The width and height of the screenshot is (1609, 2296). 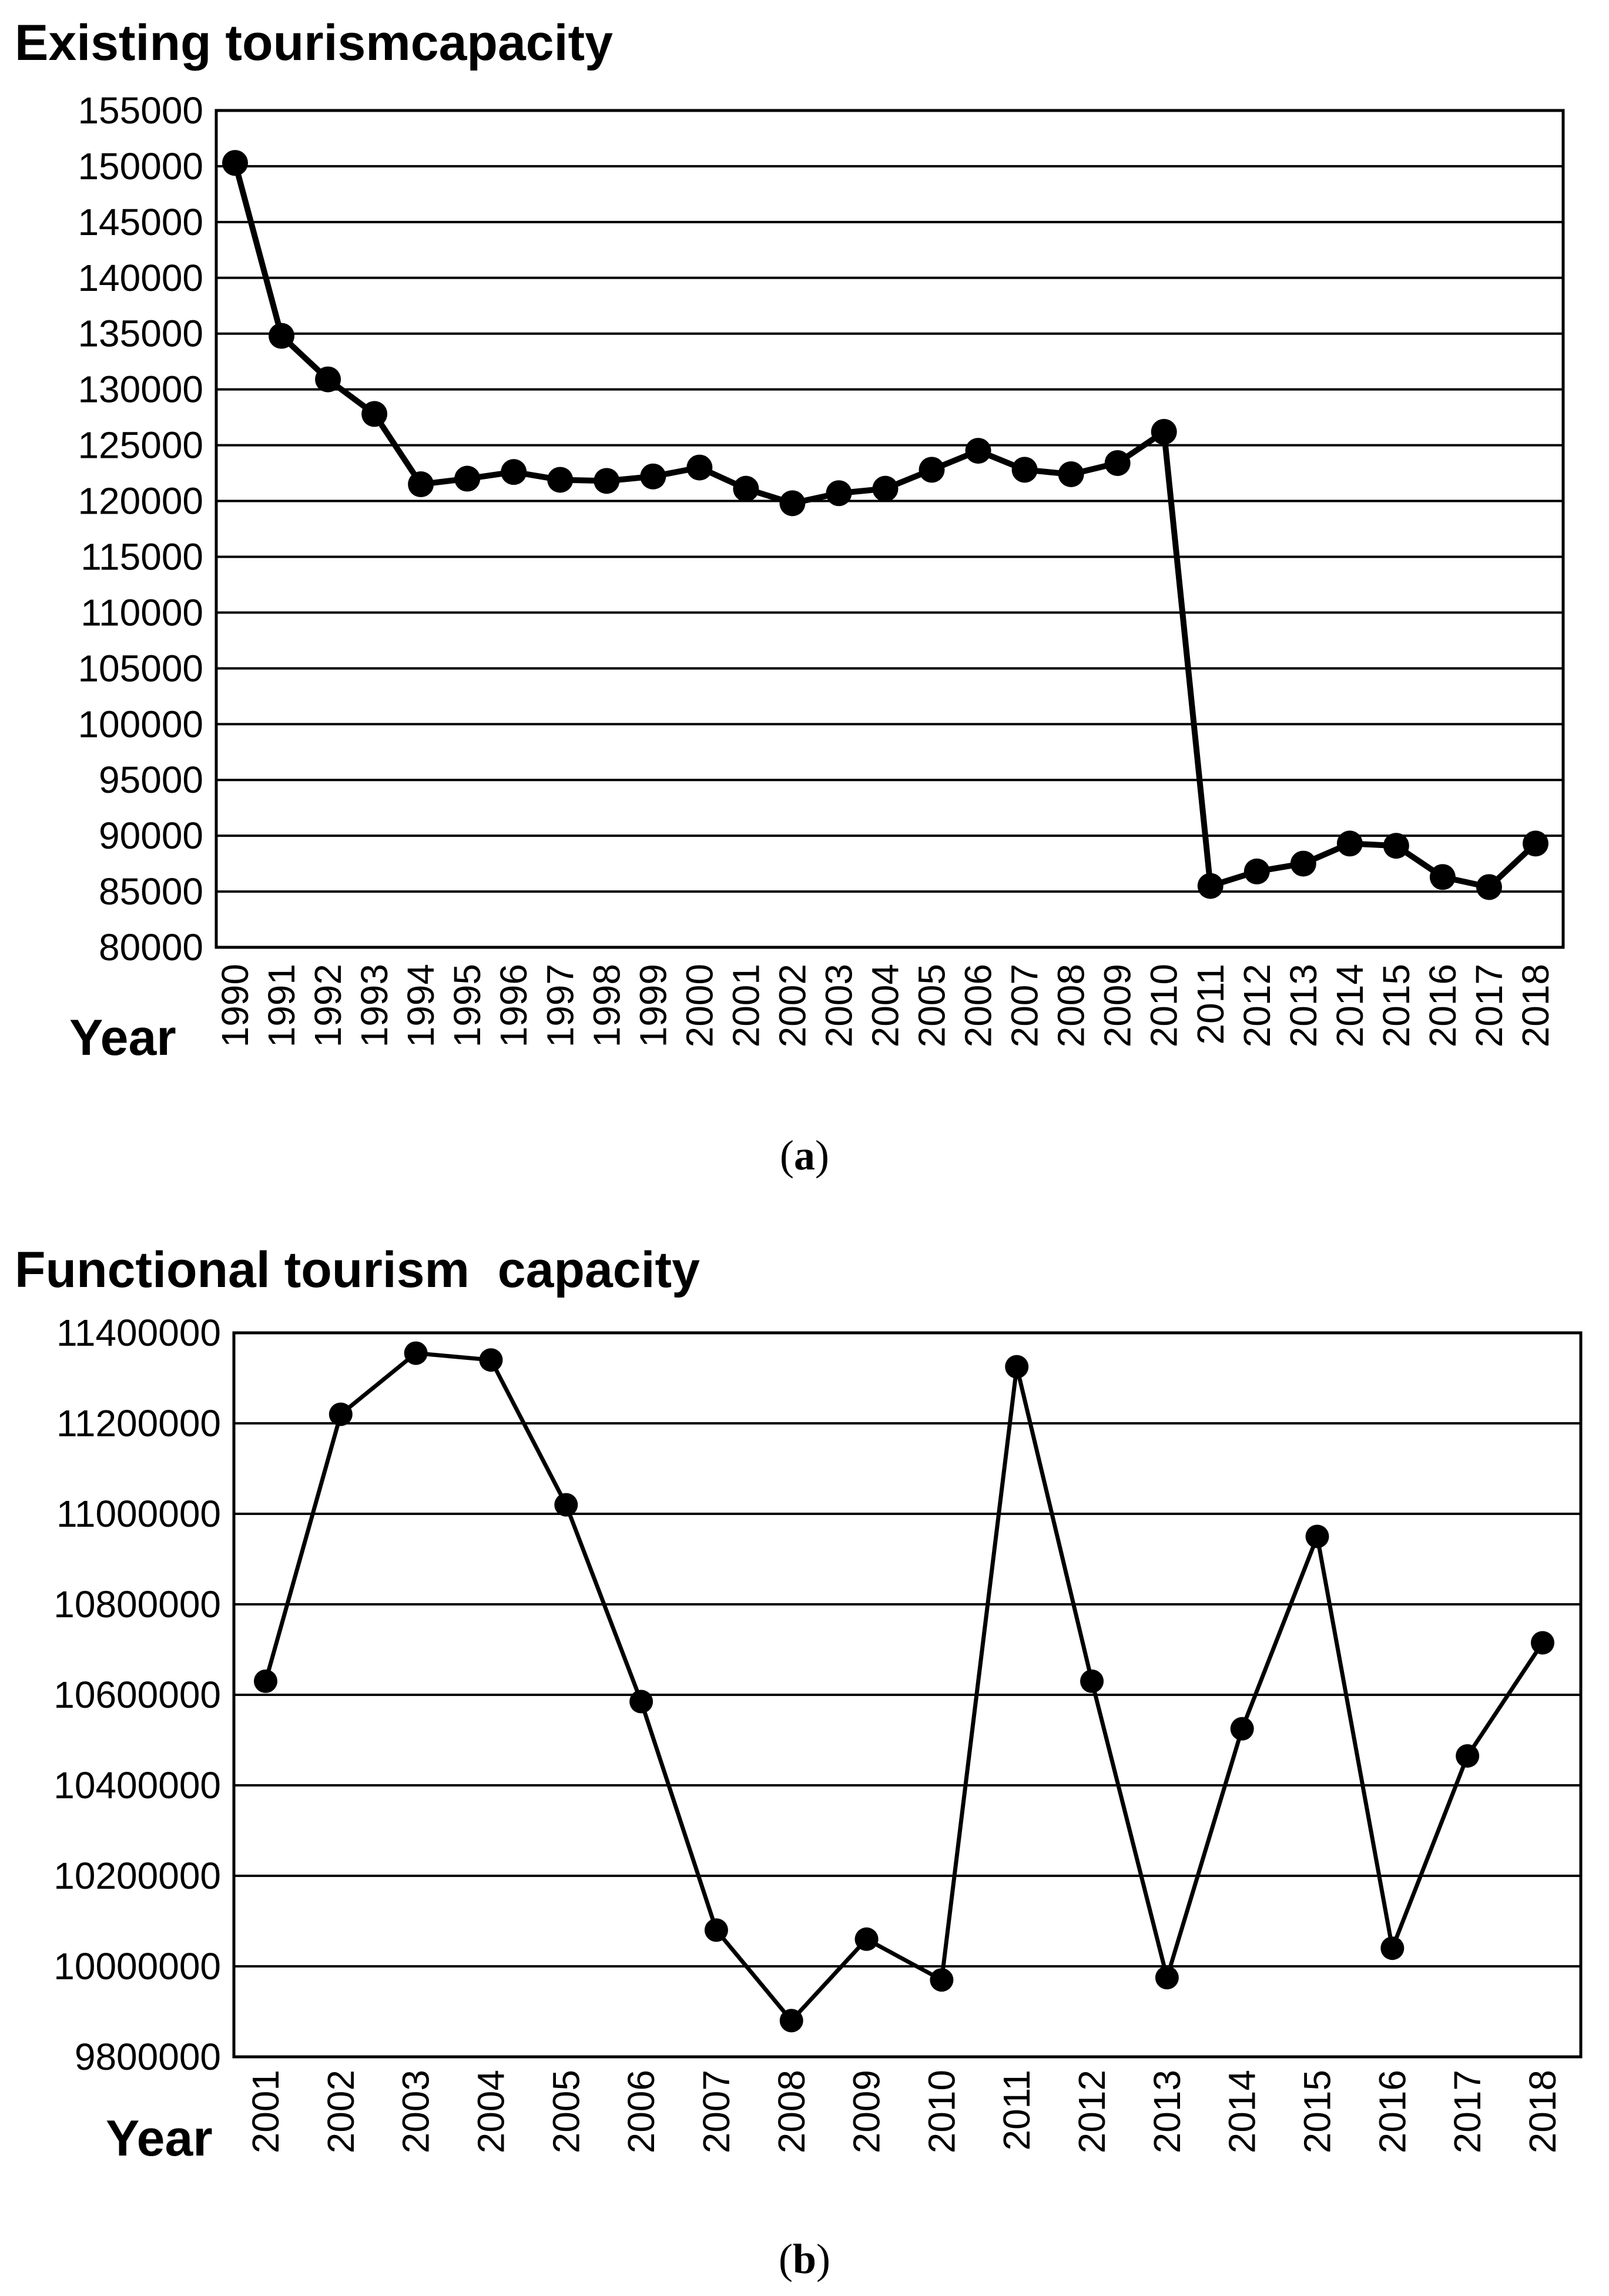 What do you see at coordinates (138, 1333) in the screenshot?
I see `b-y-tick-label: 11400000` at bounding box center [138, 1333].